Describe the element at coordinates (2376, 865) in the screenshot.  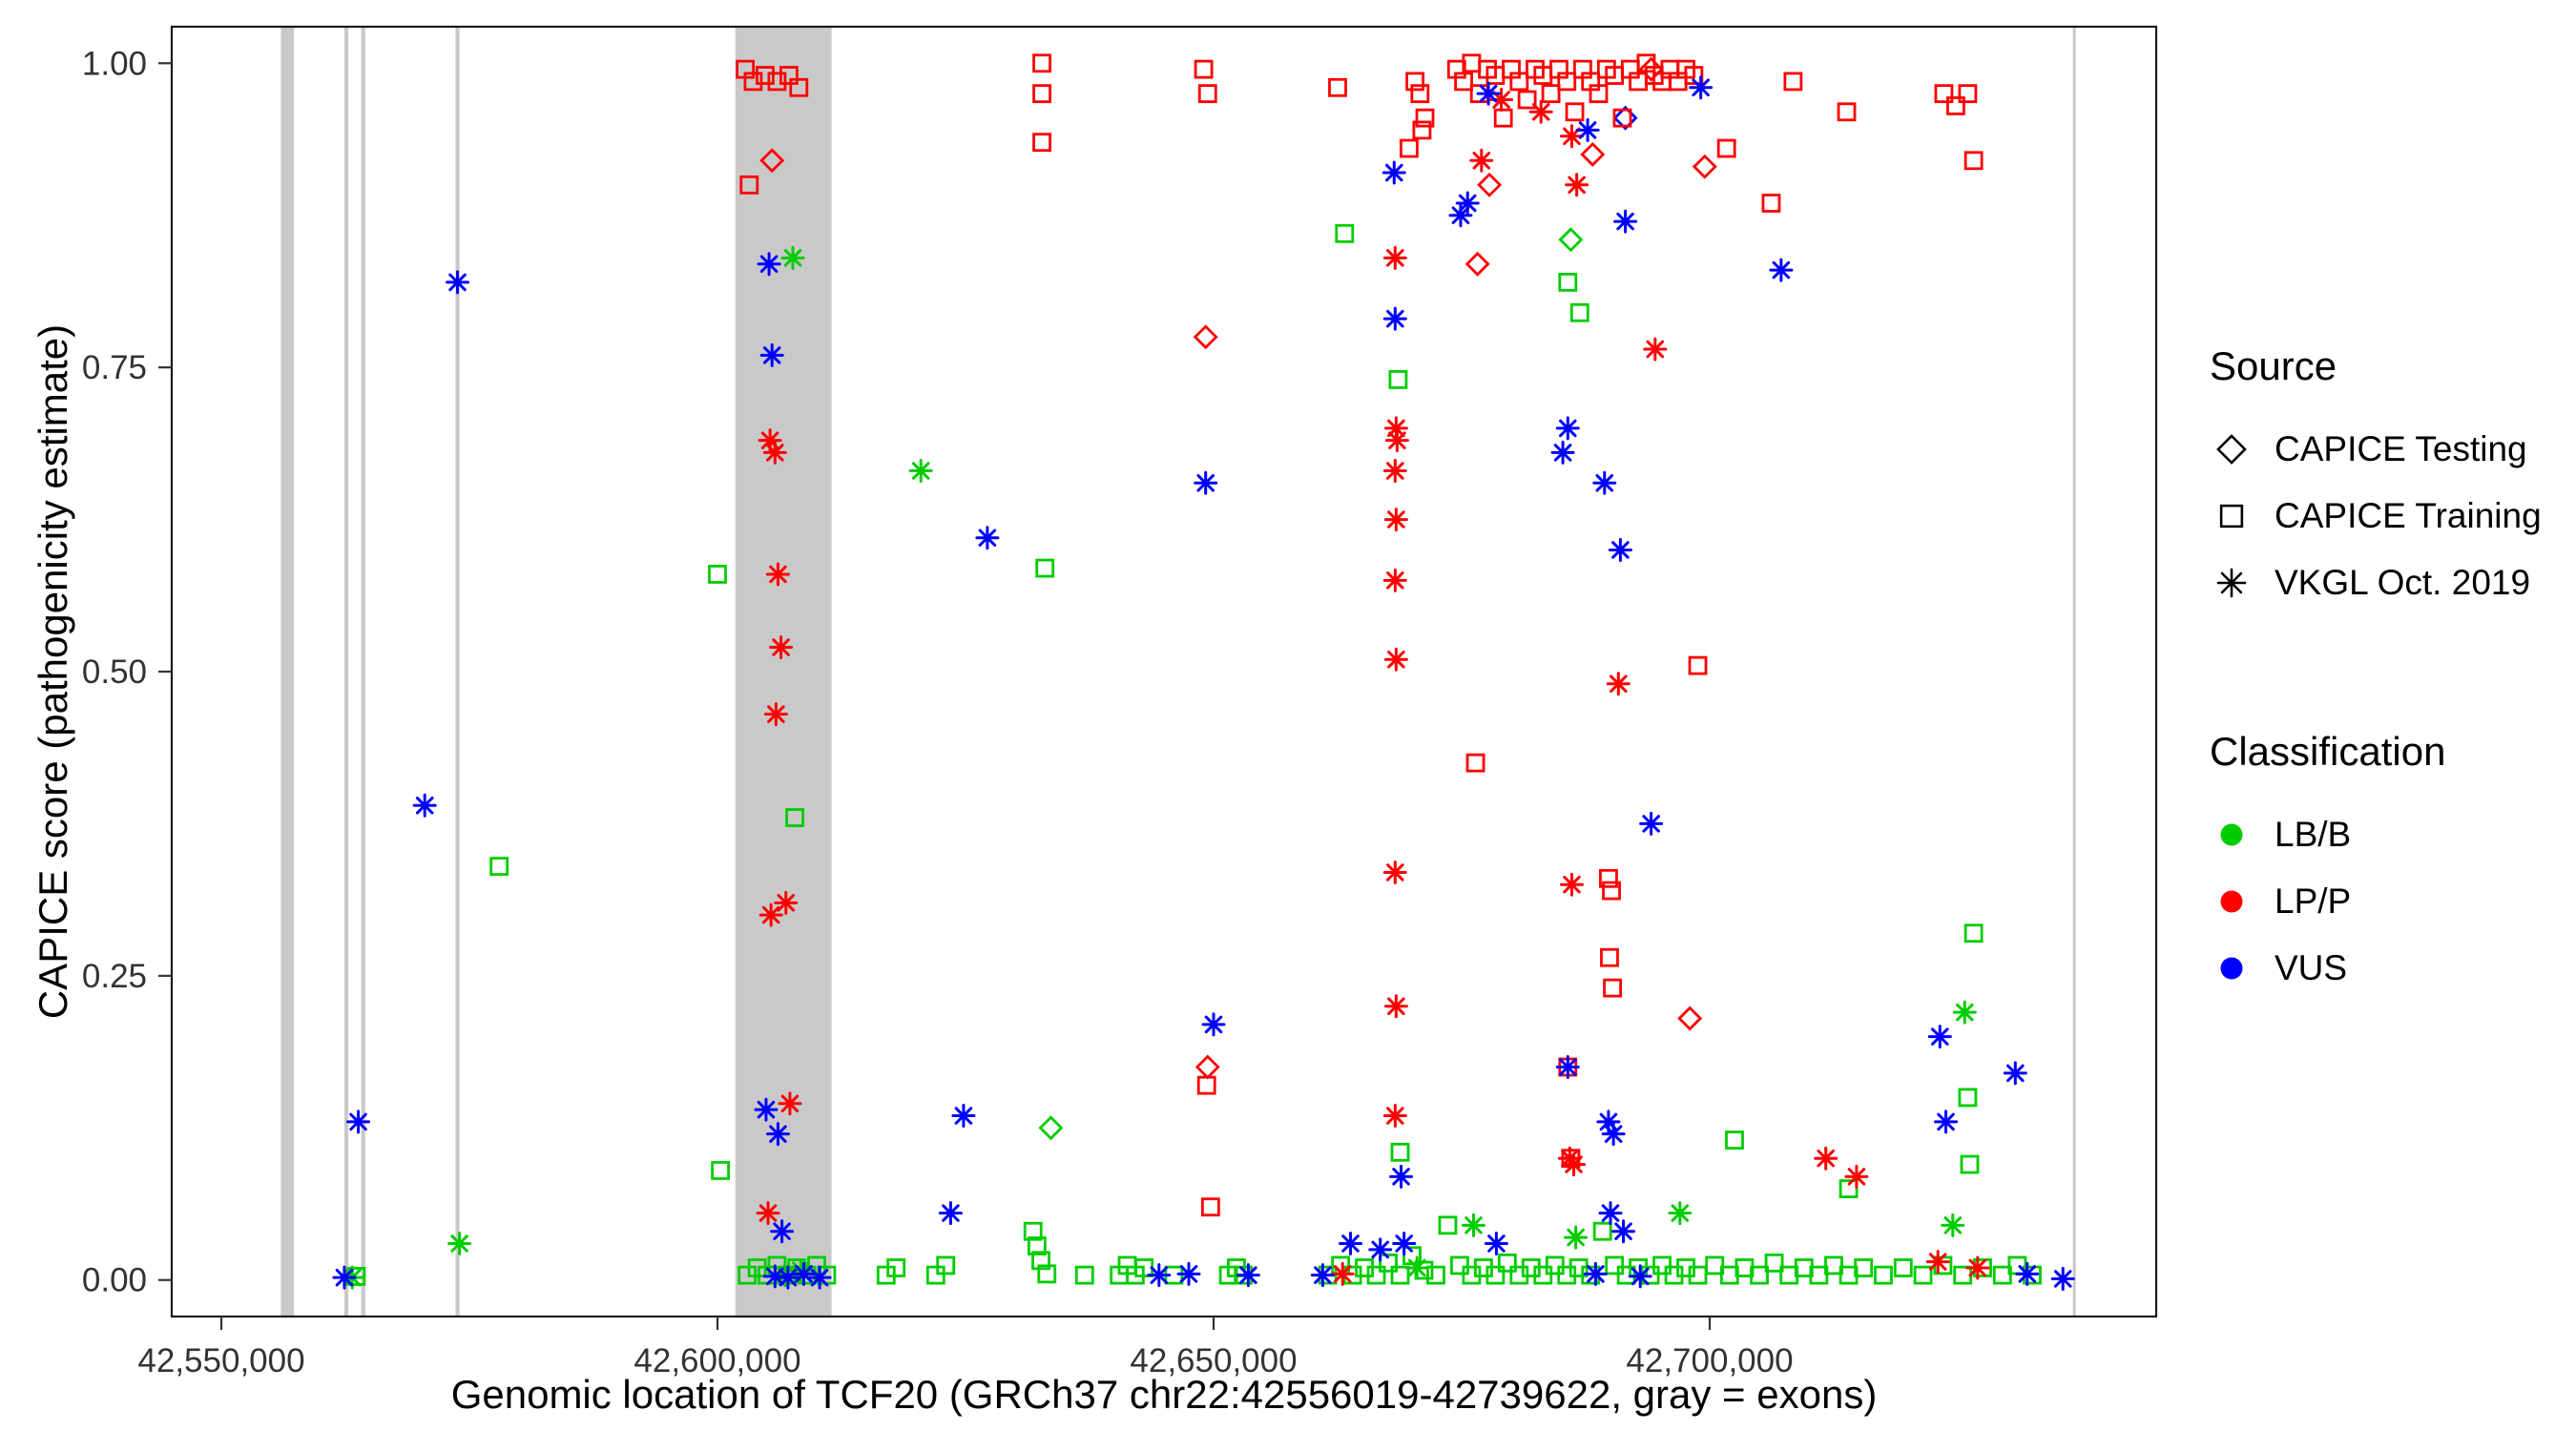
I see `legend-classification-group: Classification LB/B LP/P VUS` at that location.